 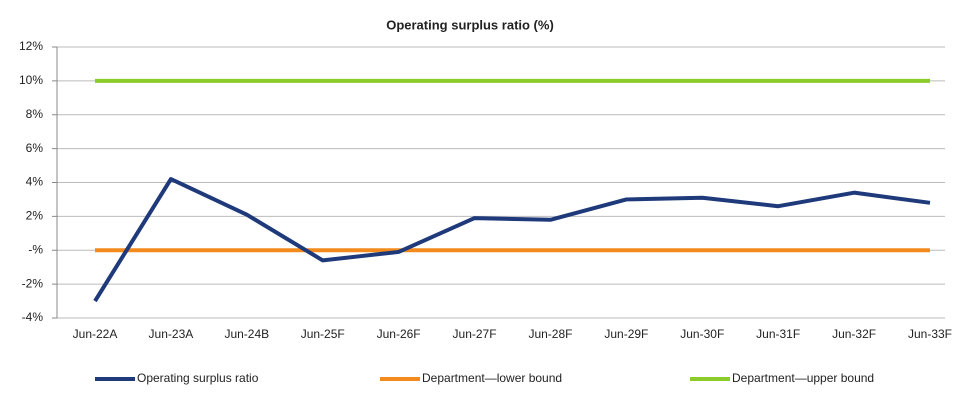 What do you see at coordinates (95, 334) in the screenshot?
I see `x-tick-label: Jun-22A` at bounding box center [95, 334].